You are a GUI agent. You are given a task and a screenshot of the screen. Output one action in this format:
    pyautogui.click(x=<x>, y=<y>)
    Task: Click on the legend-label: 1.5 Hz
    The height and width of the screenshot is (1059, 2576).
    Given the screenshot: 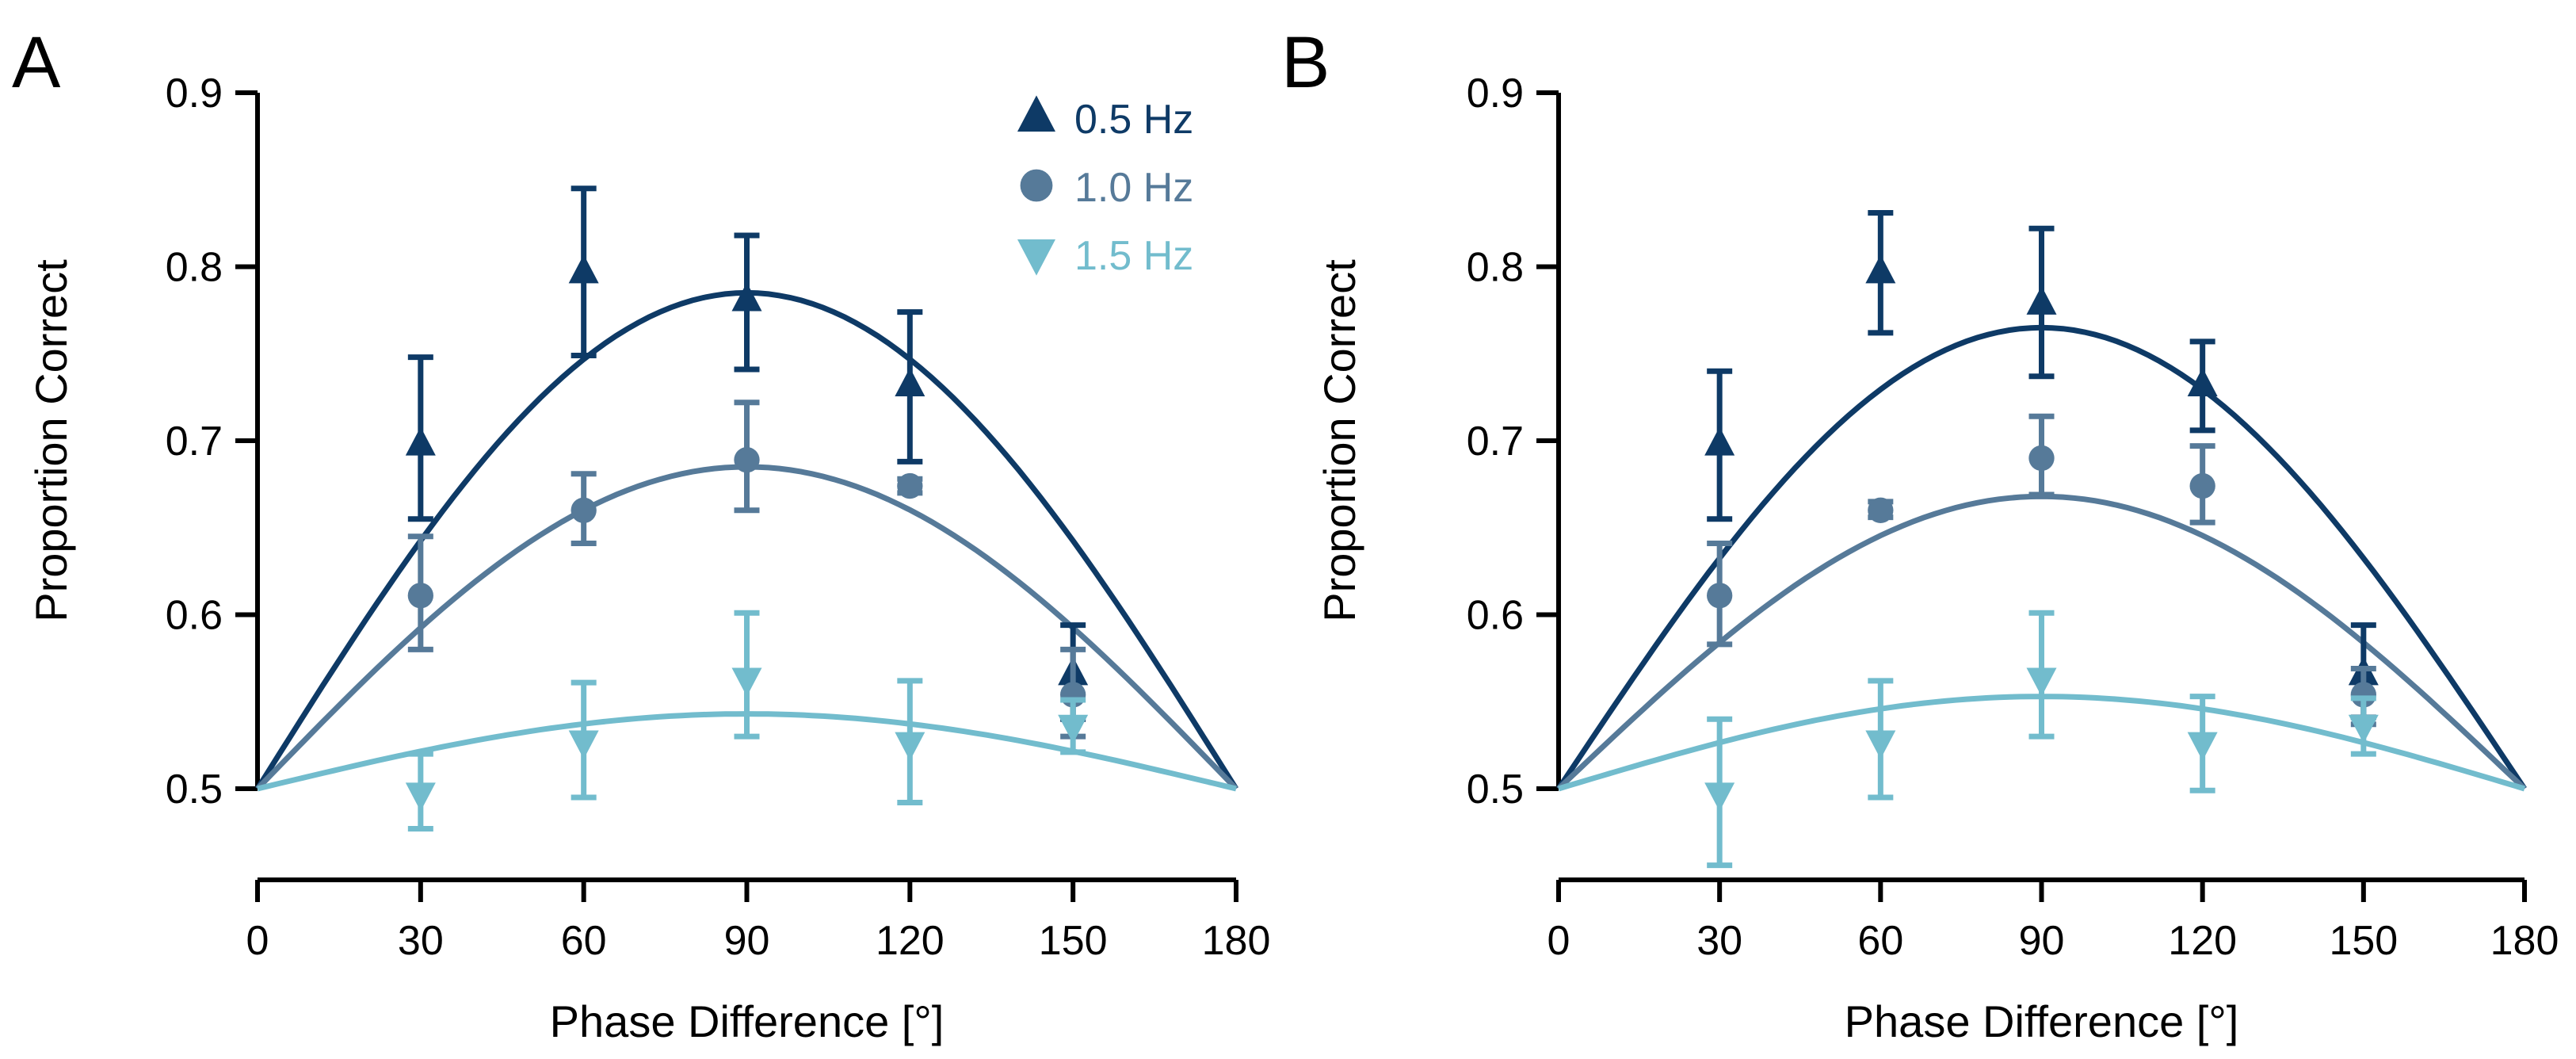 What is the action you would take?
    pyautogui.click(x=1133, y=256)
    